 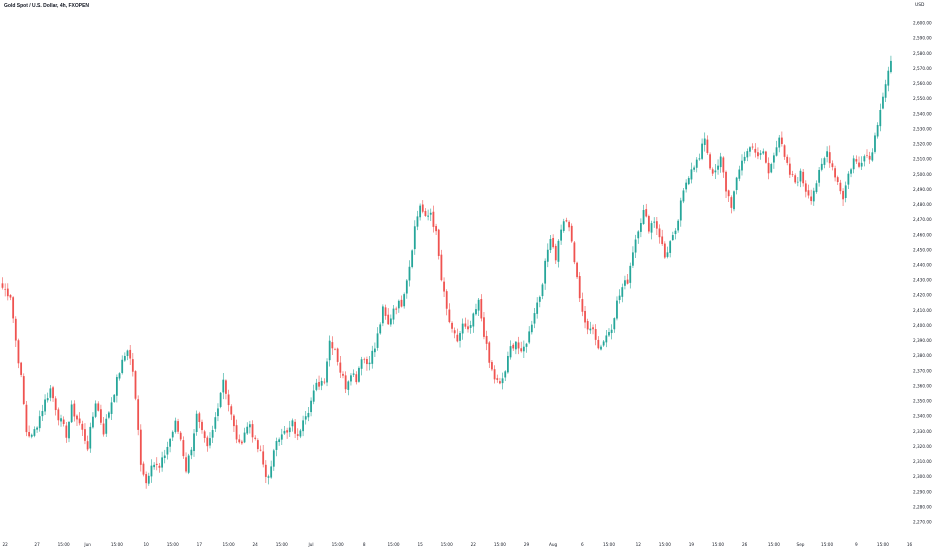 What do you see at coordinates (856, 544) in the screenshot?
I see `x-tick-label: 9` at bounding box center [856, 544].